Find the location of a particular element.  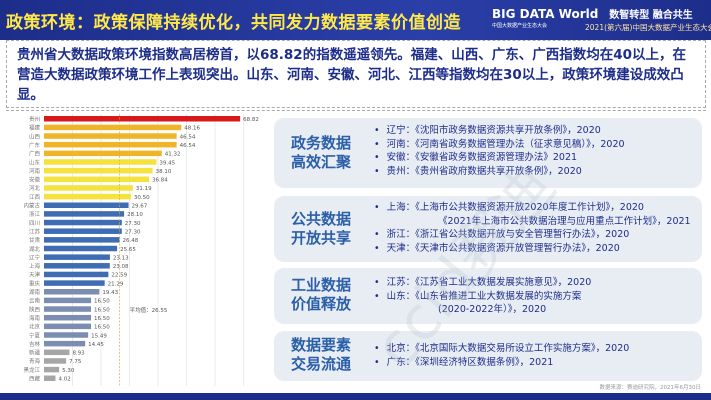

category-label: 四川 is located at coordinates (34, 223).